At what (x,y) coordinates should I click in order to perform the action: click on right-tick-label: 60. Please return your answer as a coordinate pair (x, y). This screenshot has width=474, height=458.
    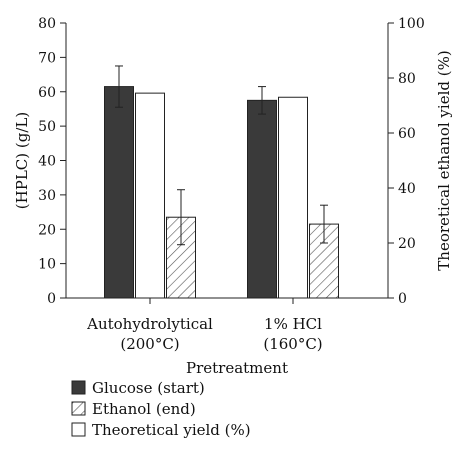
    Looking at the image, I should click on (407, 134).